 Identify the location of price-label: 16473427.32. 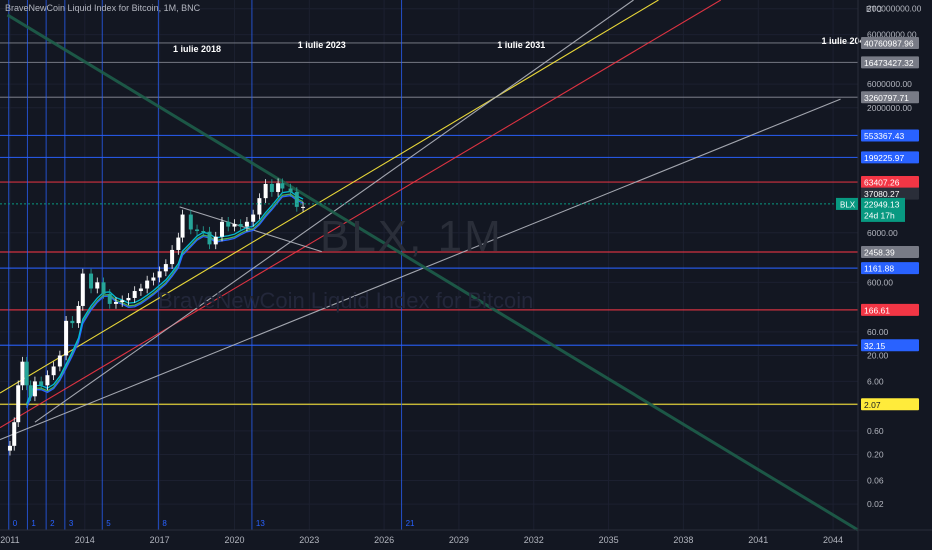
(889, 63).